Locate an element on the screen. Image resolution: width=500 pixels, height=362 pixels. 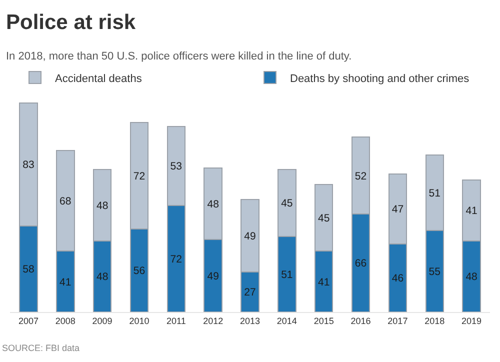
data-label: 56 is located at coordinates (139, 271).